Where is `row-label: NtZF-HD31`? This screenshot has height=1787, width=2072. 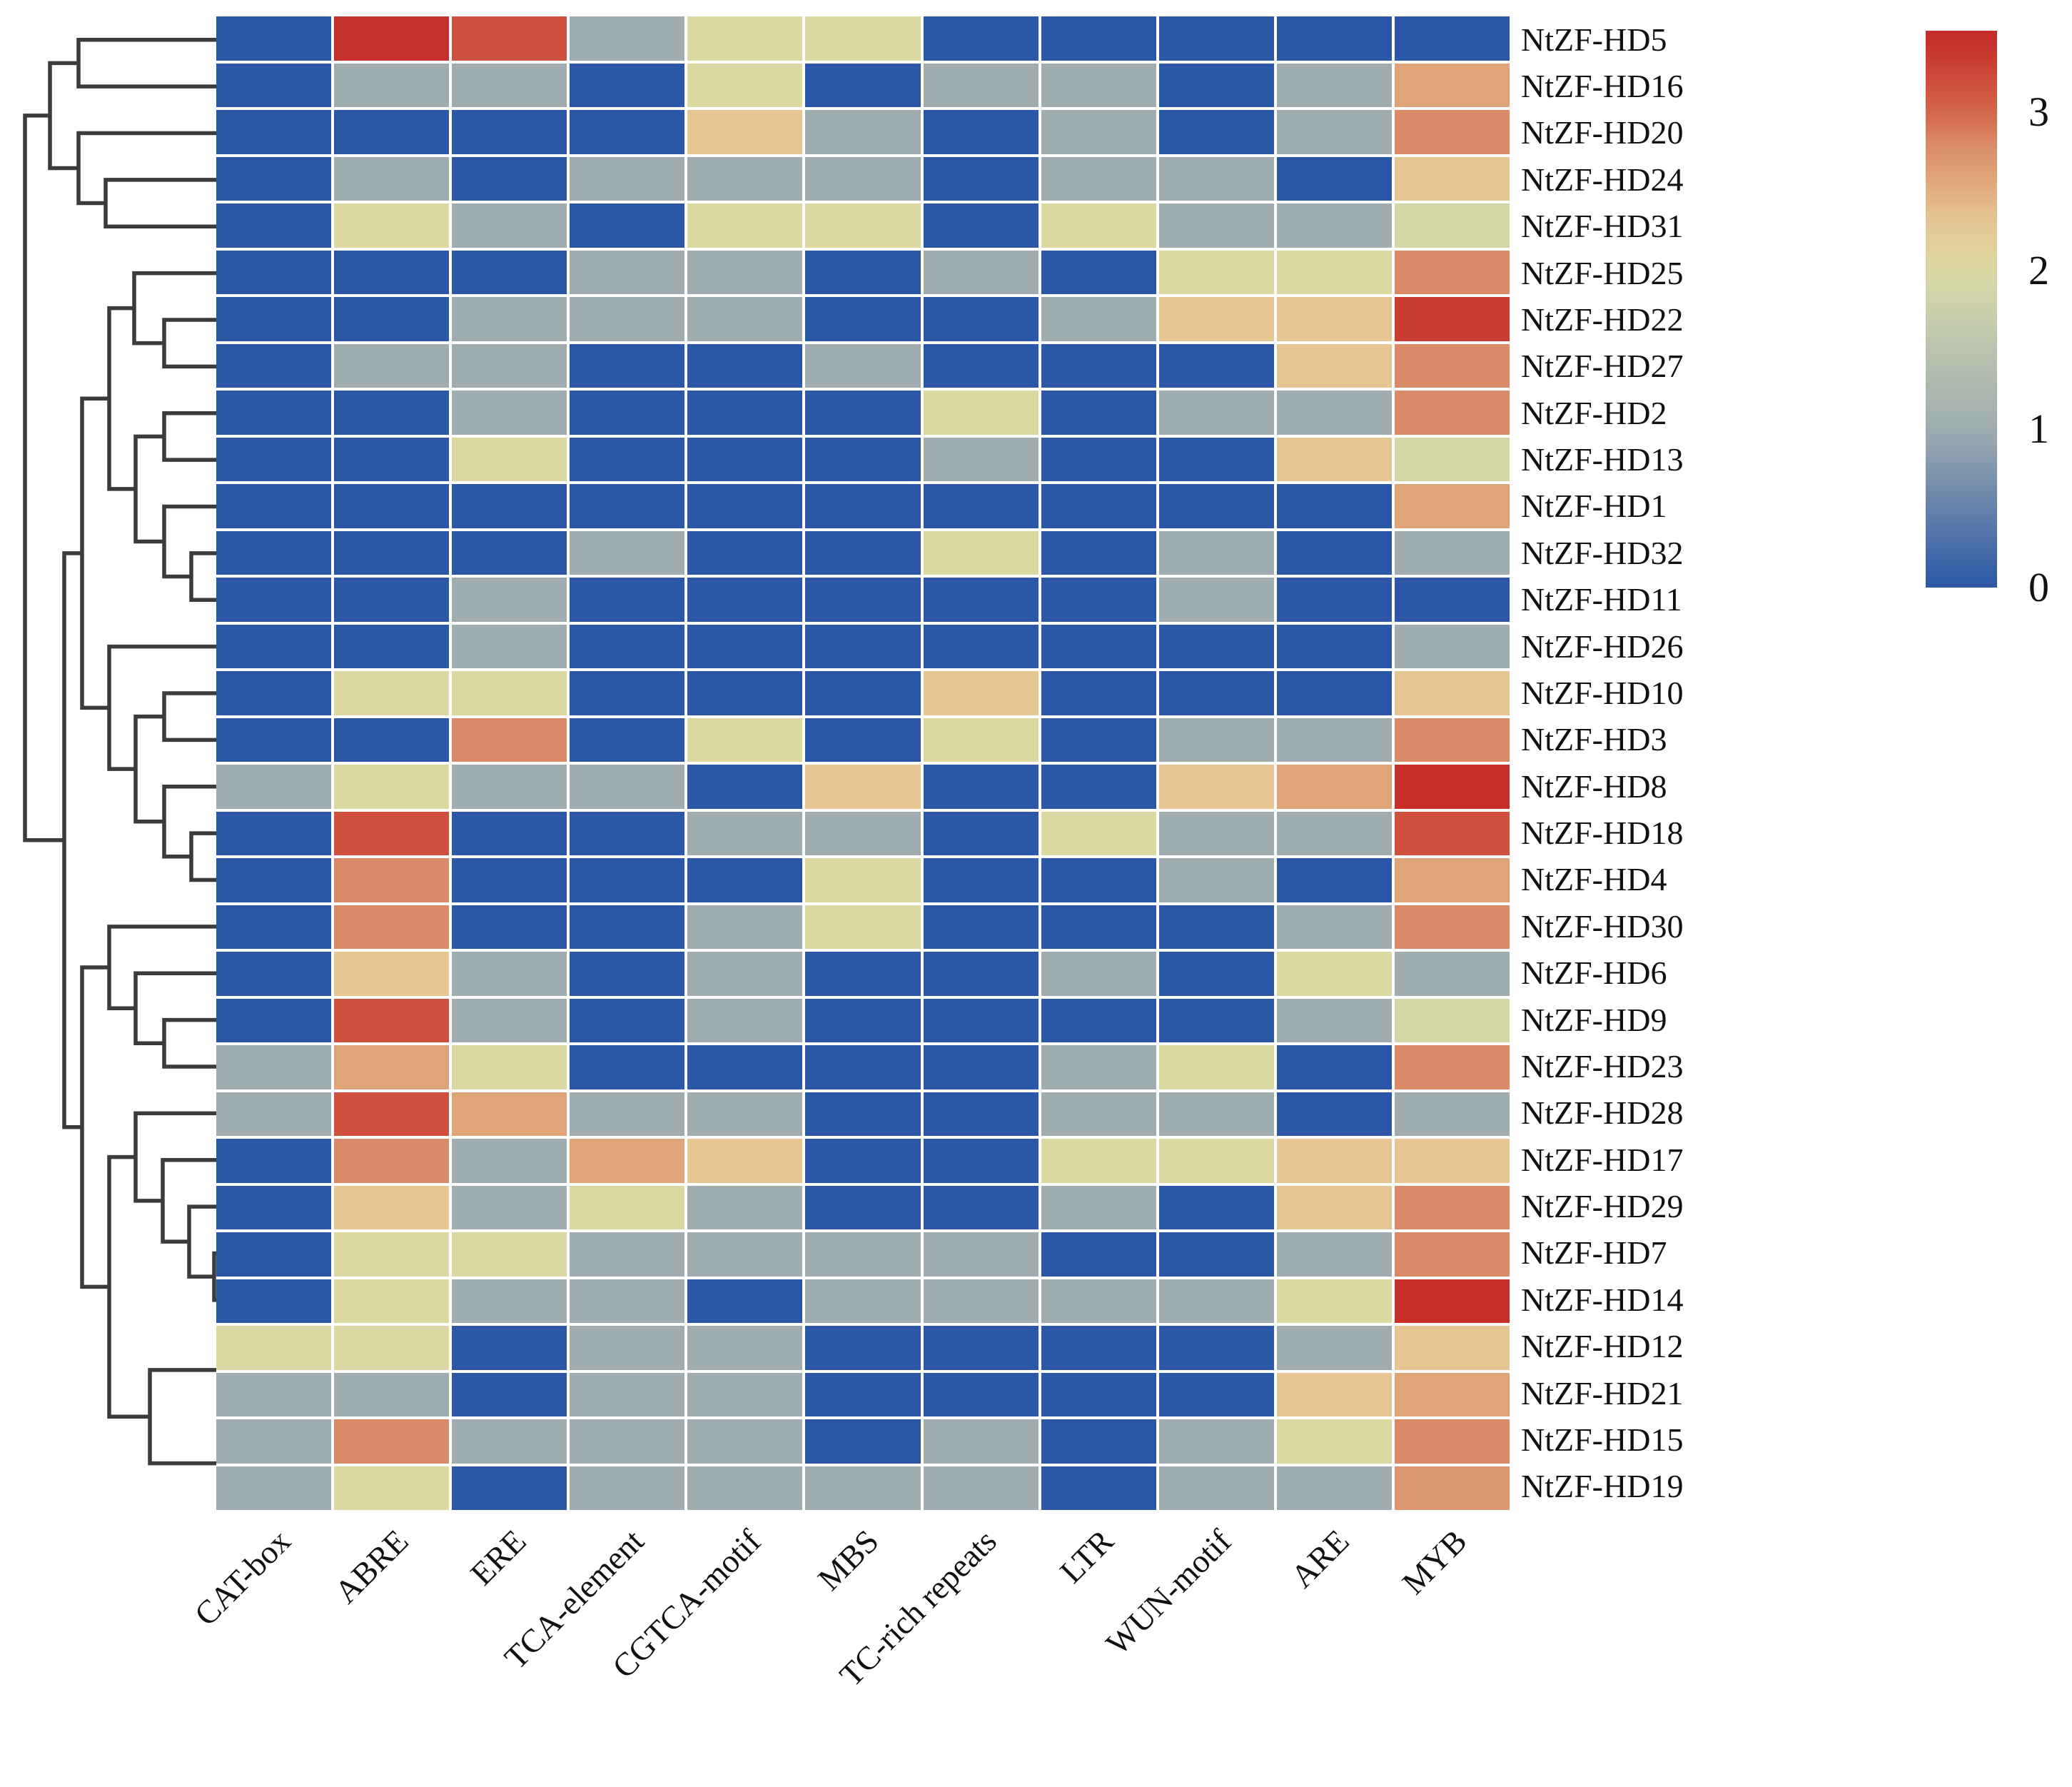 row-label: NtZF-HD31 is located at coordinates (1602, 226).